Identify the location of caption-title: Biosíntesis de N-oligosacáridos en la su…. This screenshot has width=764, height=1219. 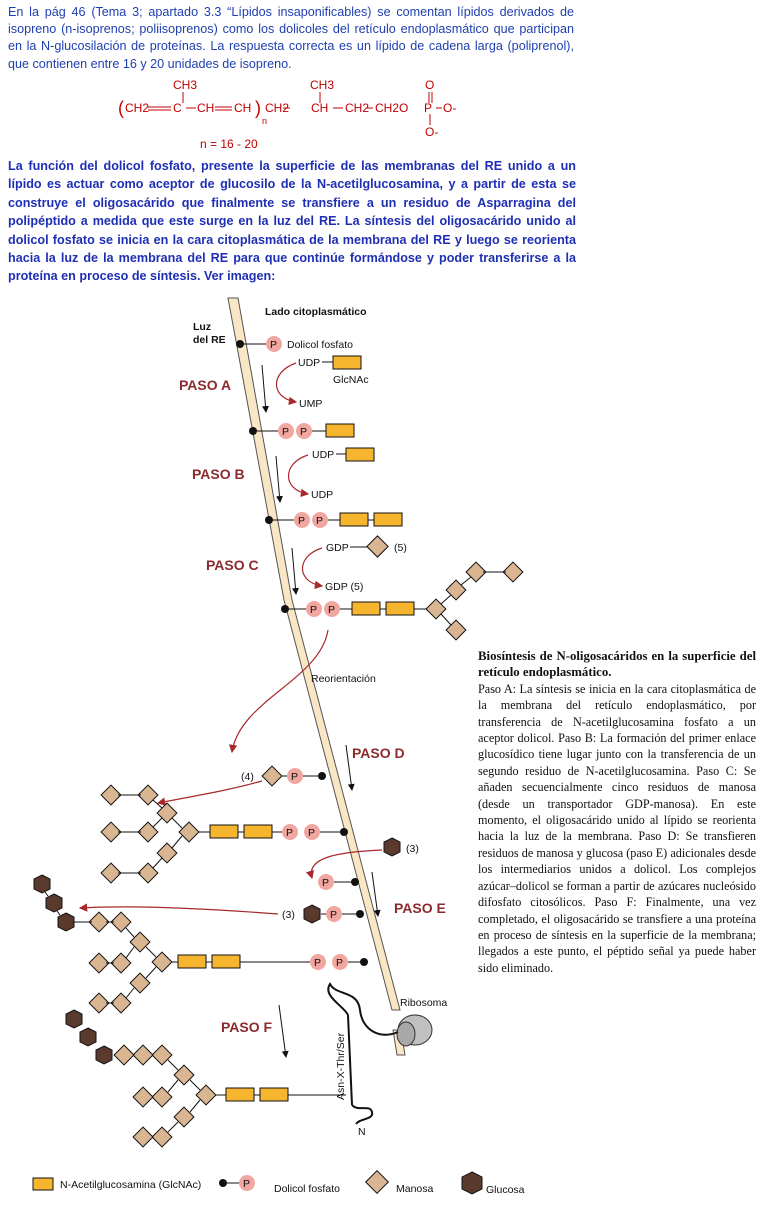
(617, 664).